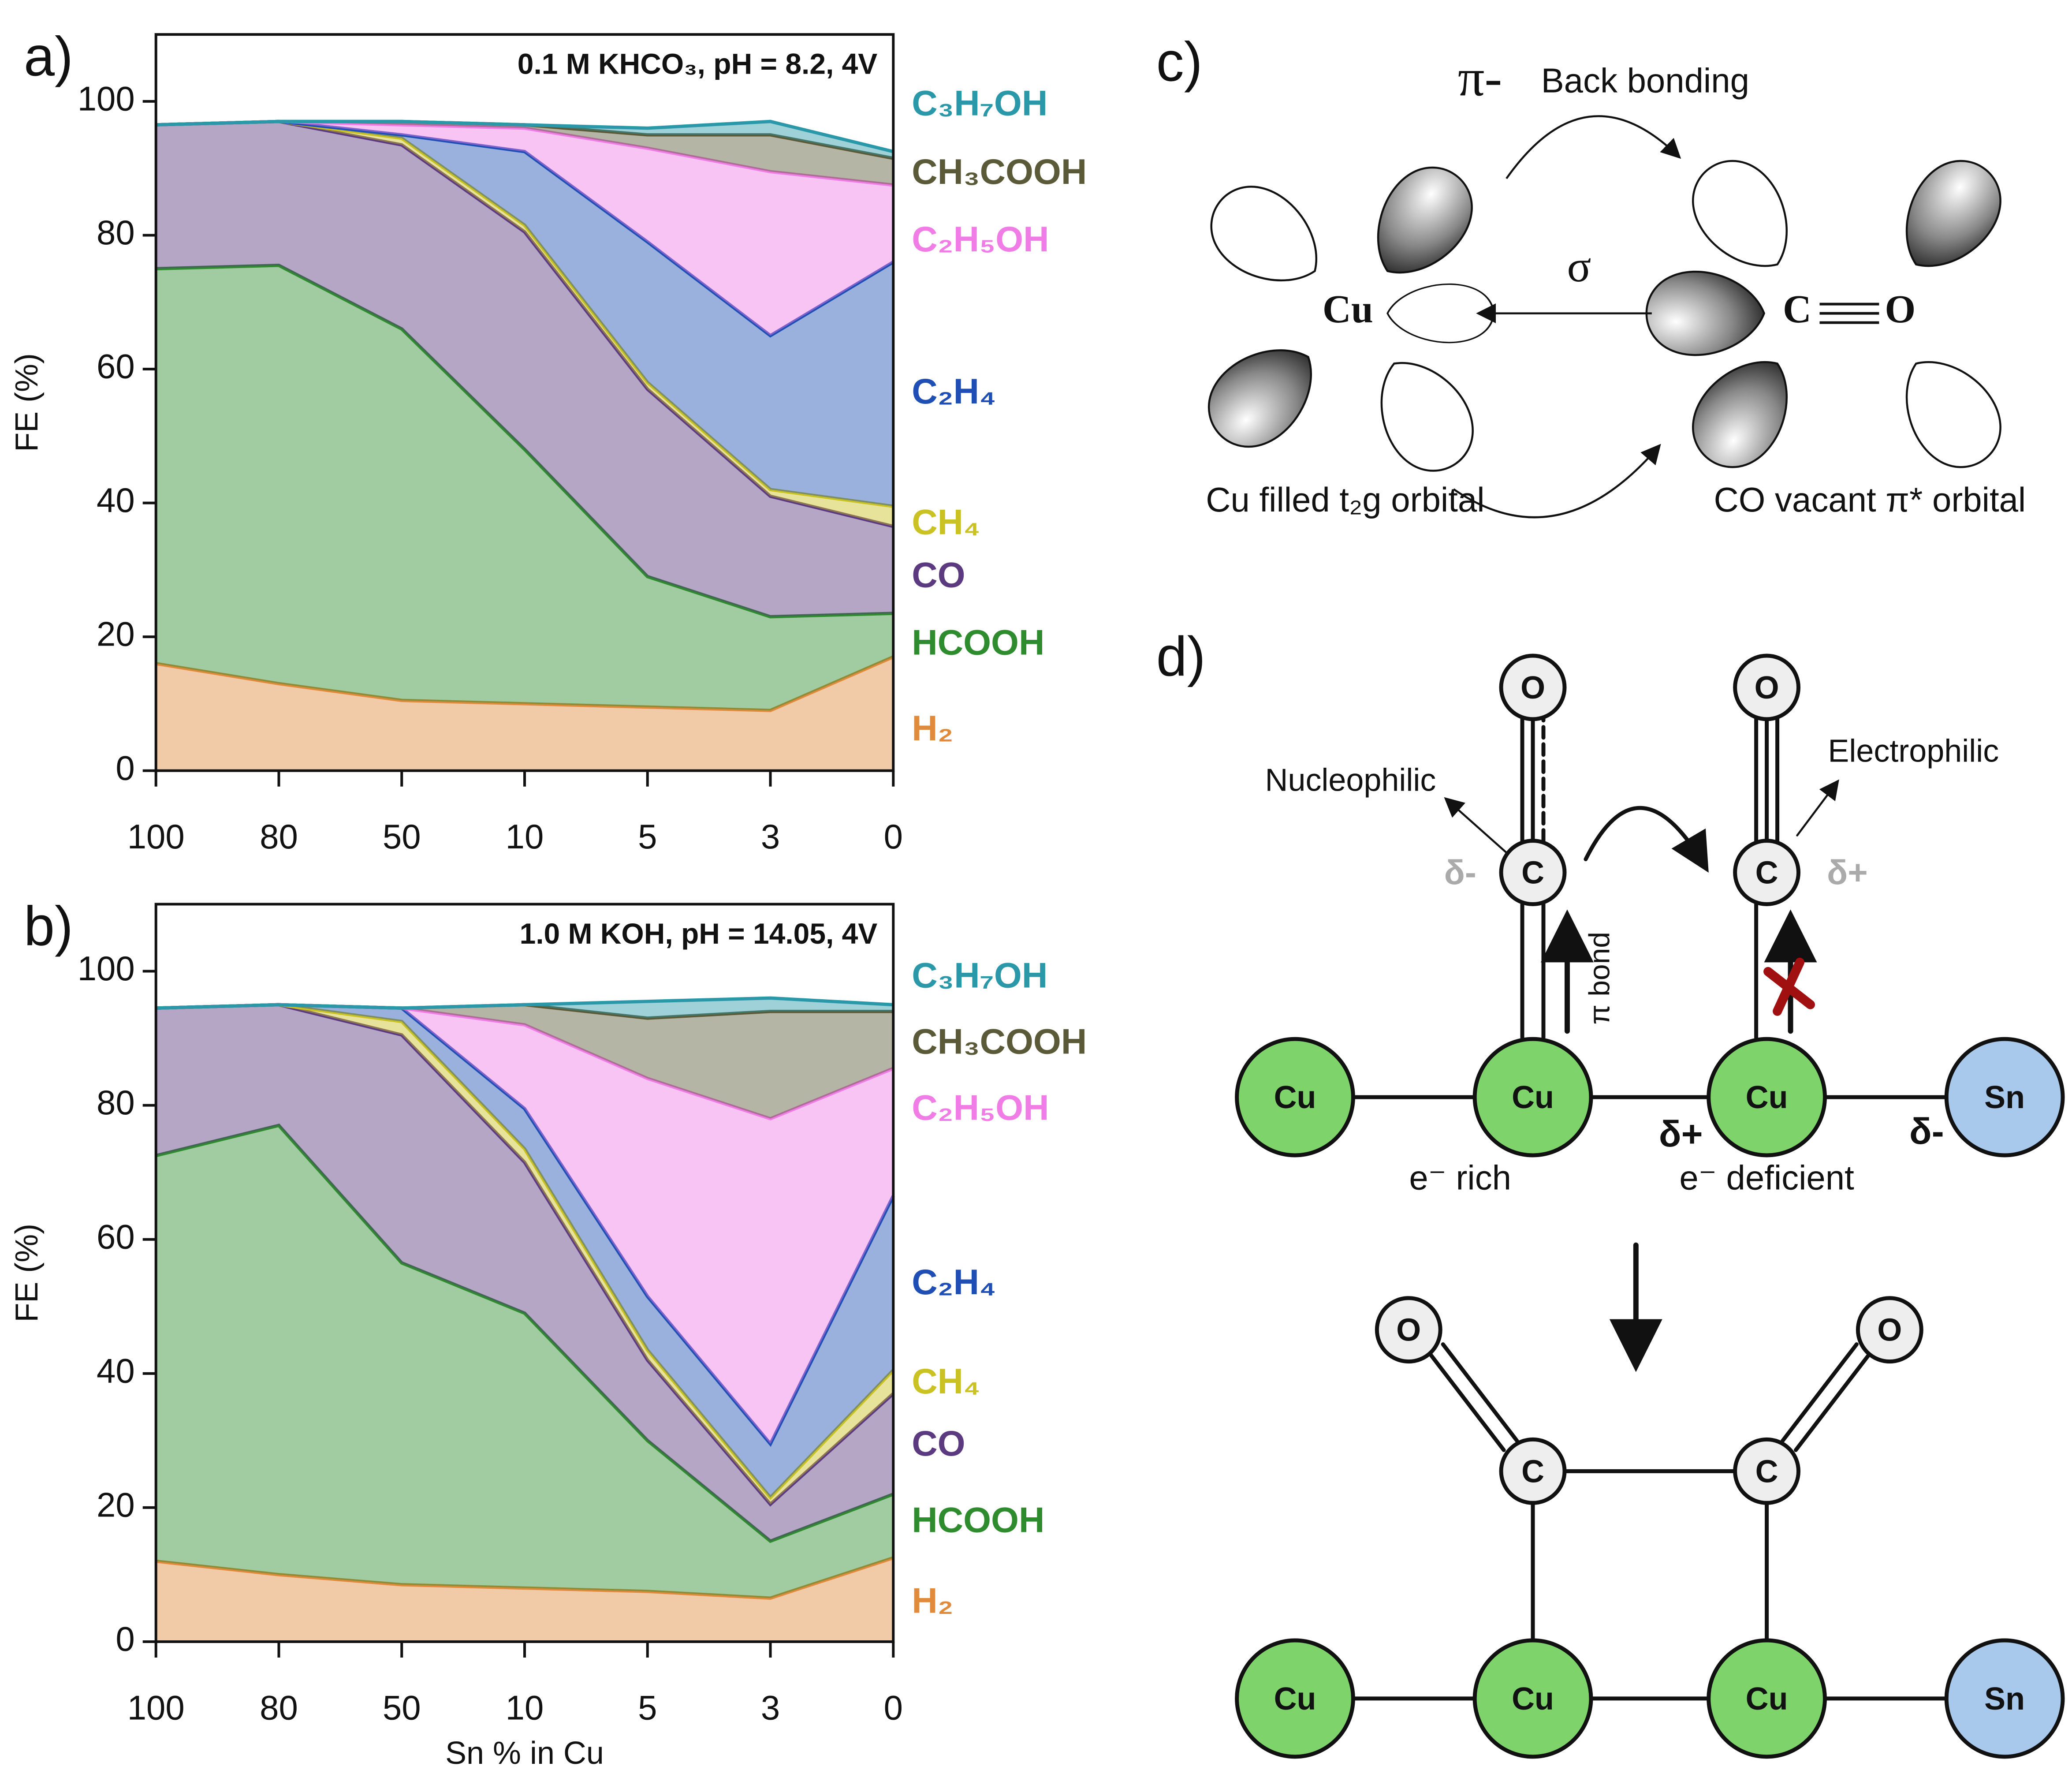 This screenshot has width=2072, height=1770. What do you see at coordinates (1345, 499) in the screenshot?
I see `caption: Cu filled t₂g orbital` at bounding box center [1345, 499].